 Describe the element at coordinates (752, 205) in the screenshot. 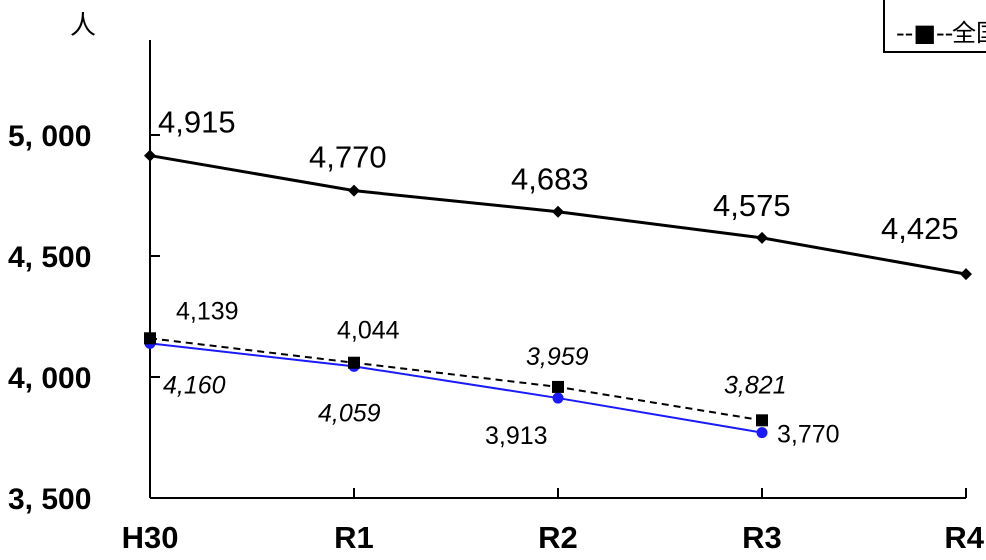

I see `data-label-top: 4,575` at that location.